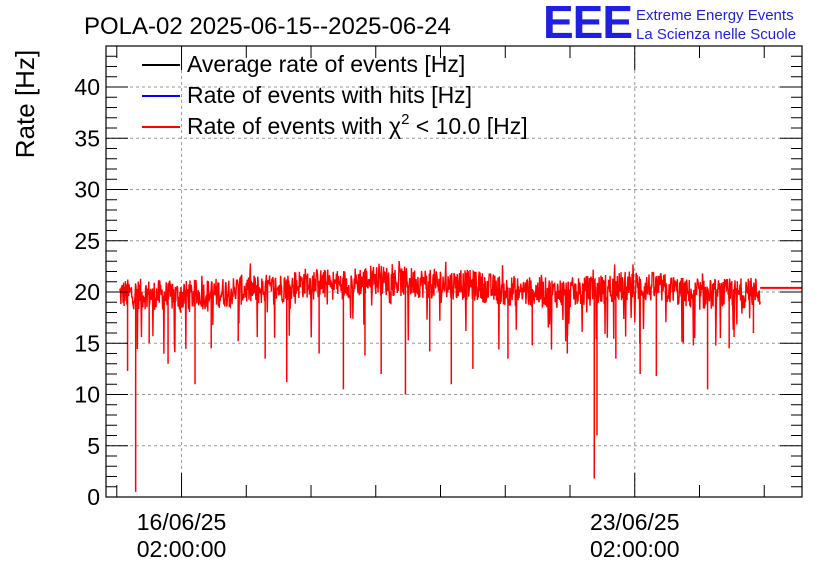 This screenshot has height=572, width=836. Describe the element at coordinates (635, 522) in the screenshot. I see `x-tick-date-label: 23/06/25` at that location.